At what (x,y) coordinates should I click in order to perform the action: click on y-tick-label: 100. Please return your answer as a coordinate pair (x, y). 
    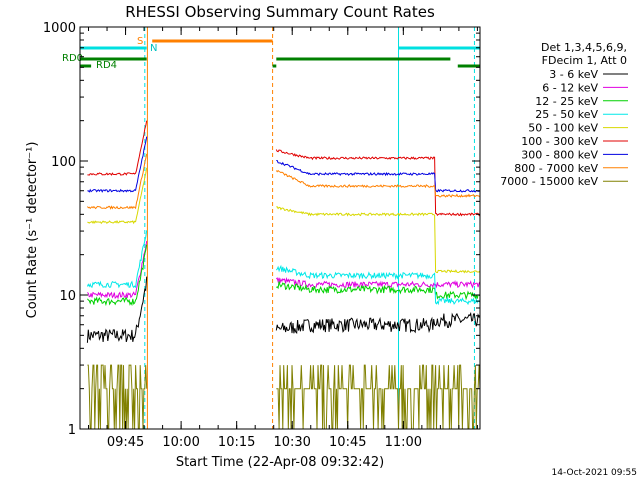
    Looking at the image, I should click on (63, 162).